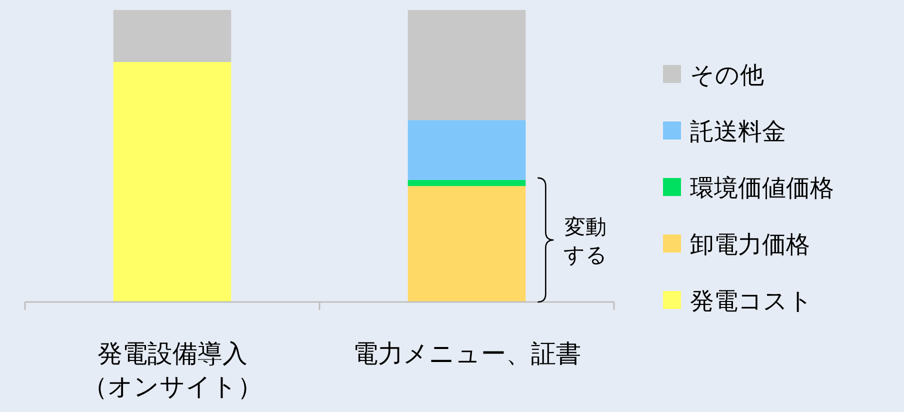 Image resolution: width=904 pixels, height=412 pixels. What do you see at coordinates (727, 75) in the screenshot?
I see `legend-label: その他` at bounding box center [727, 75].